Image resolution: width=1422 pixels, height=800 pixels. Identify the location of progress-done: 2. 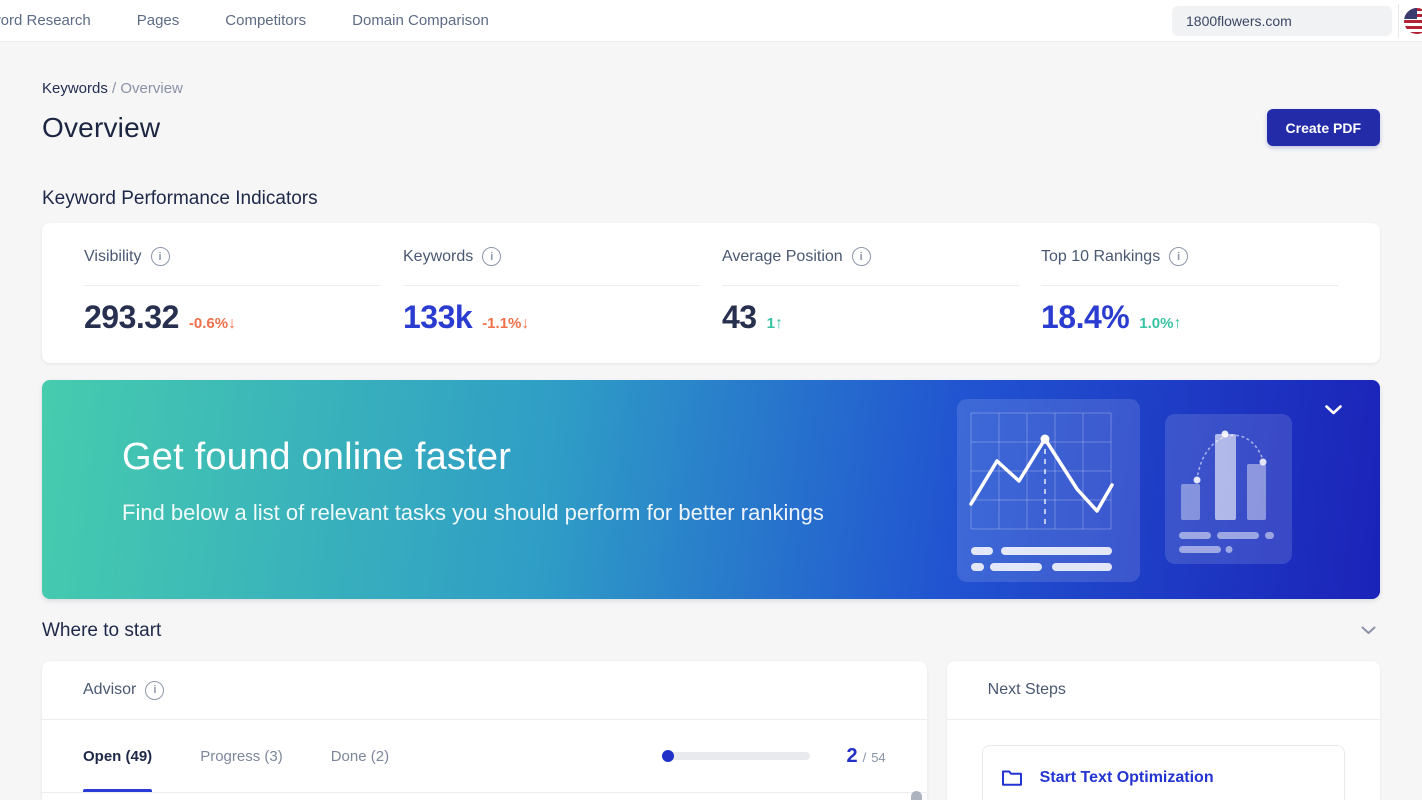
(852, 755).